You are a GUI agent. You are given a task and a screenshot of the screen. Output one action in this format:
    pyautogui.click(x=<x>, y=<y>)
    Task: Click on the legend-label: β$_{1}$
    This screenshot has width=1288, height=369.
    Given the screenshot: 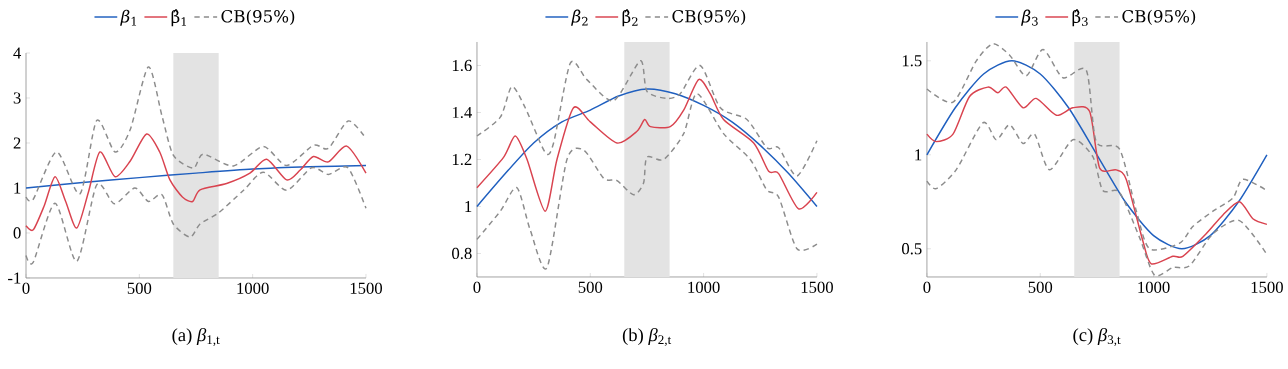 What is the action you would take?
    pyautogui.click(x=128, y=17)
    